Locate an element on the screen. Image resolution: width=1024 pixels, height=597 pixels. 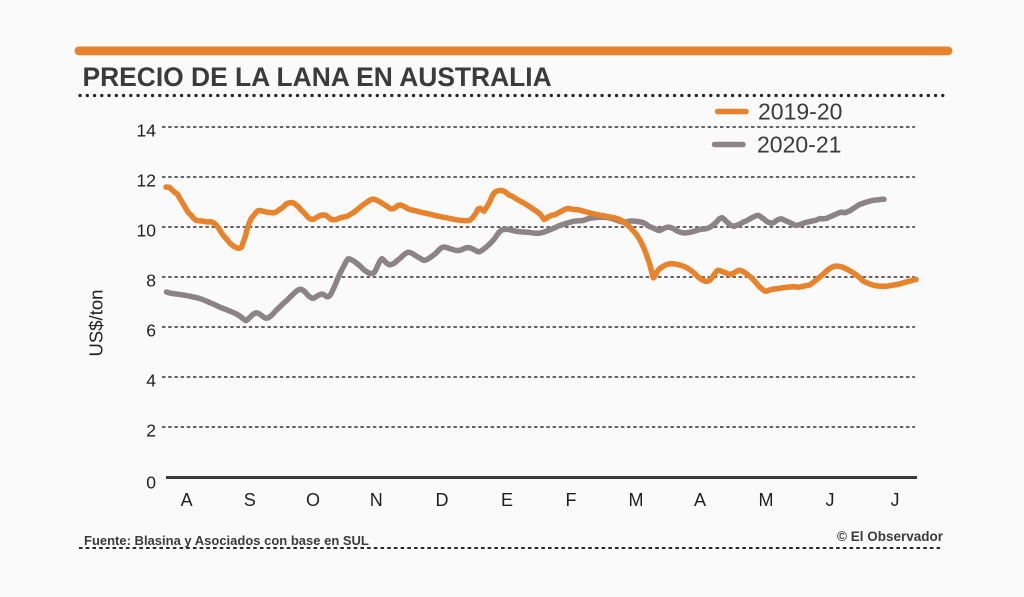
svg-text: N is located at coordinates (376, 500).